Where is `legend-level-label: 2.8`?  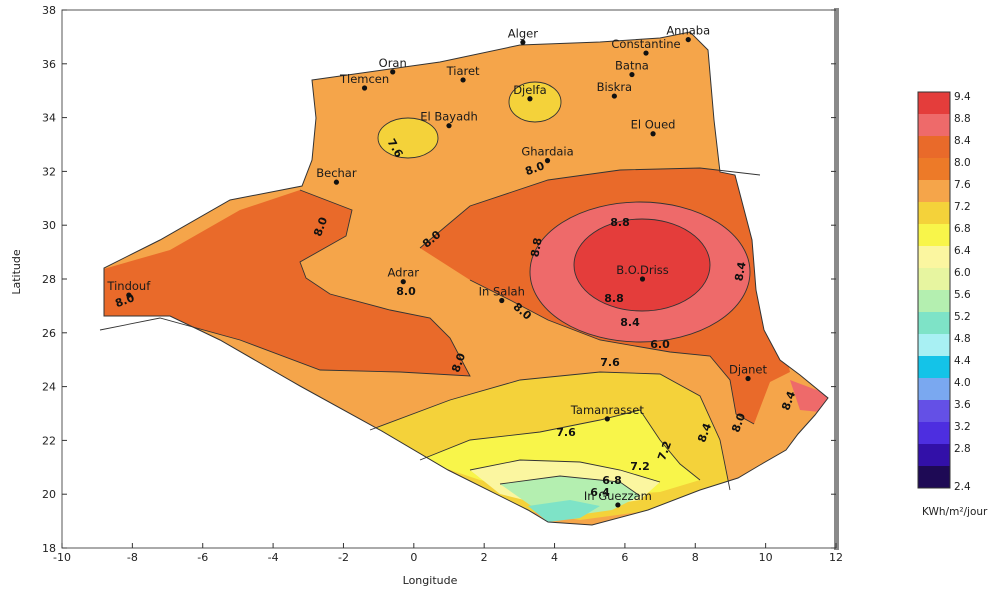
legend-level-label: 2.8 is located at coordinates (962, 449).